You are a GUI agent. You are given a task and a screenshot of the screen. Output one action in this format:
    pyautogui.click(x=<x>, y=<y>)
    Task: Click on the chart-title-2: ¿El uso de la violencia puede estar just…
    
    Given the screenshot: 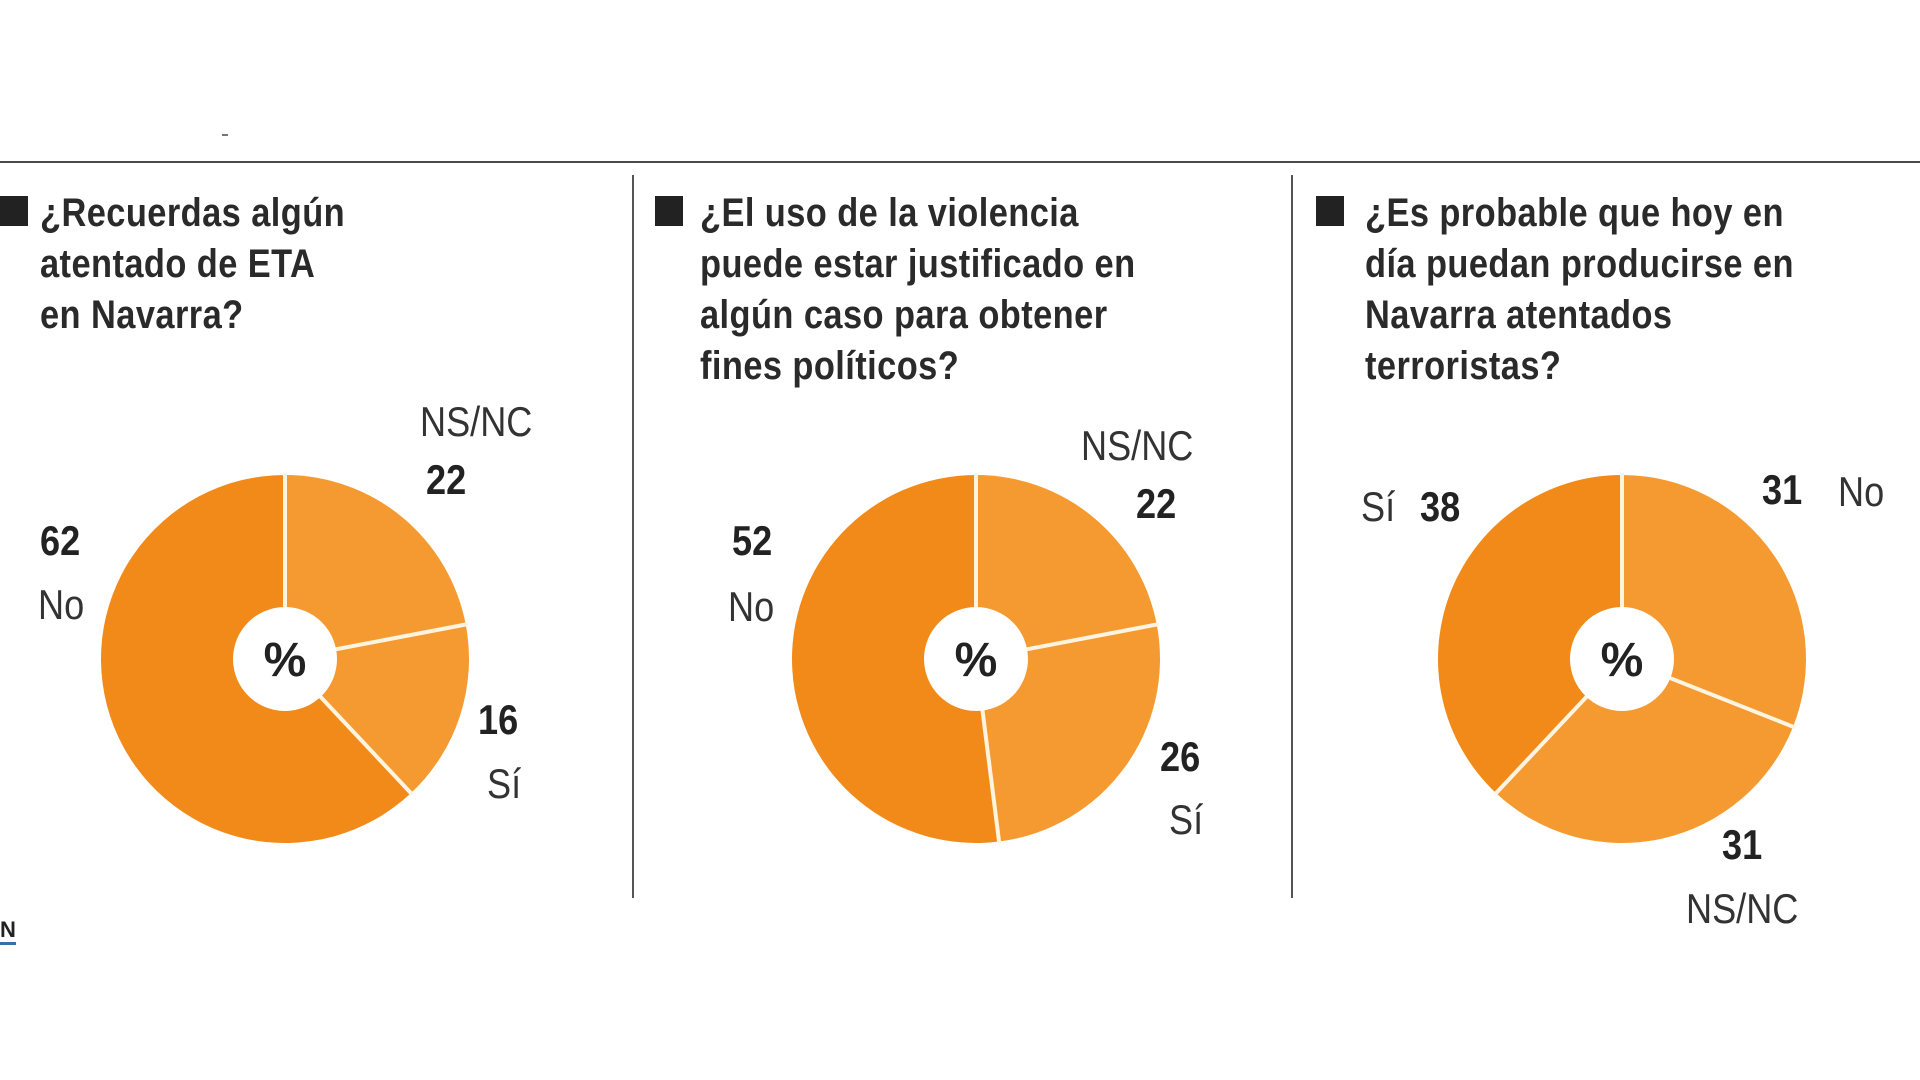 What is the action you would take?
    pyautogui.click(x=918, y=290)
    